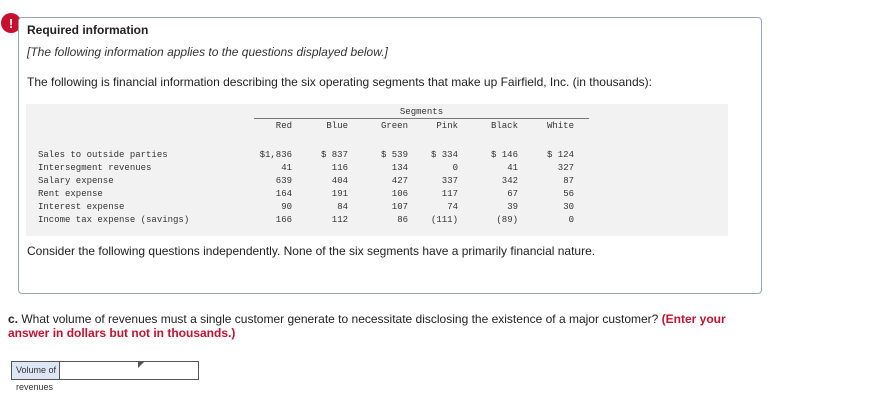 The height and width of the screenshot is (416, 875). I want to click on answer-row: Volume of revenues, so click(105, 376).